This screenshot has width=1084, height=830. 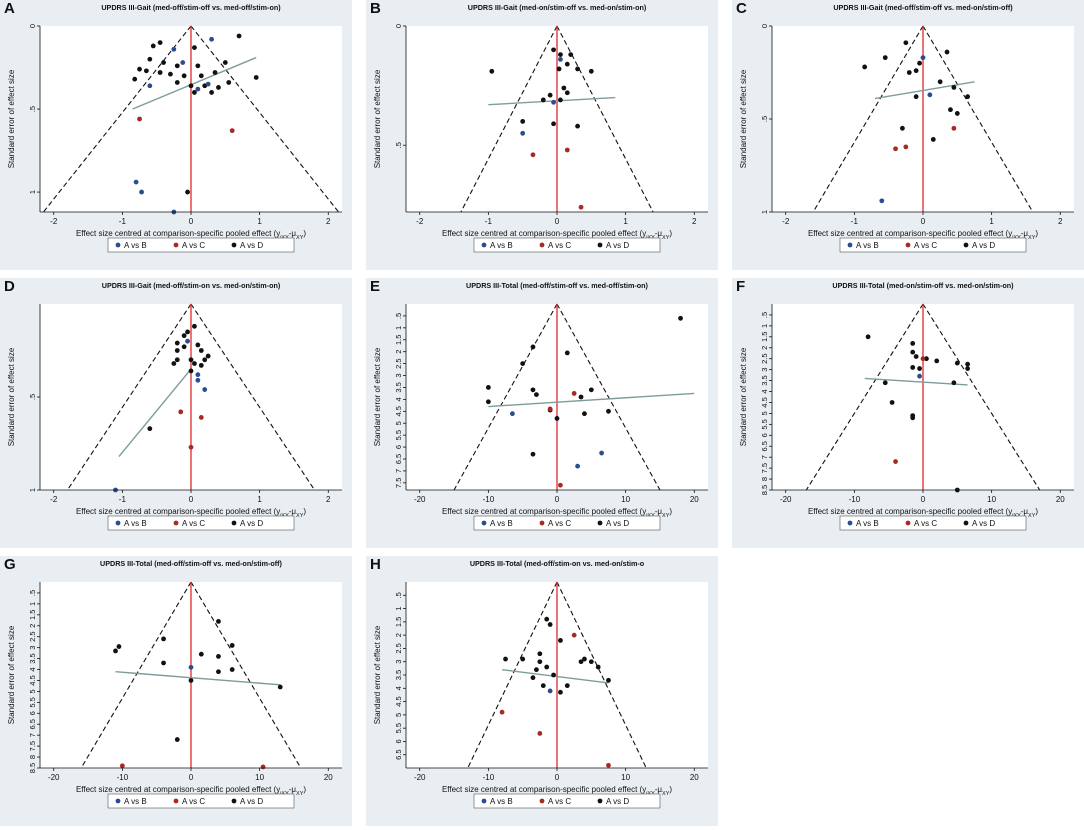 I want to click on x-tick-label: -10, so click(x=123, y=777).